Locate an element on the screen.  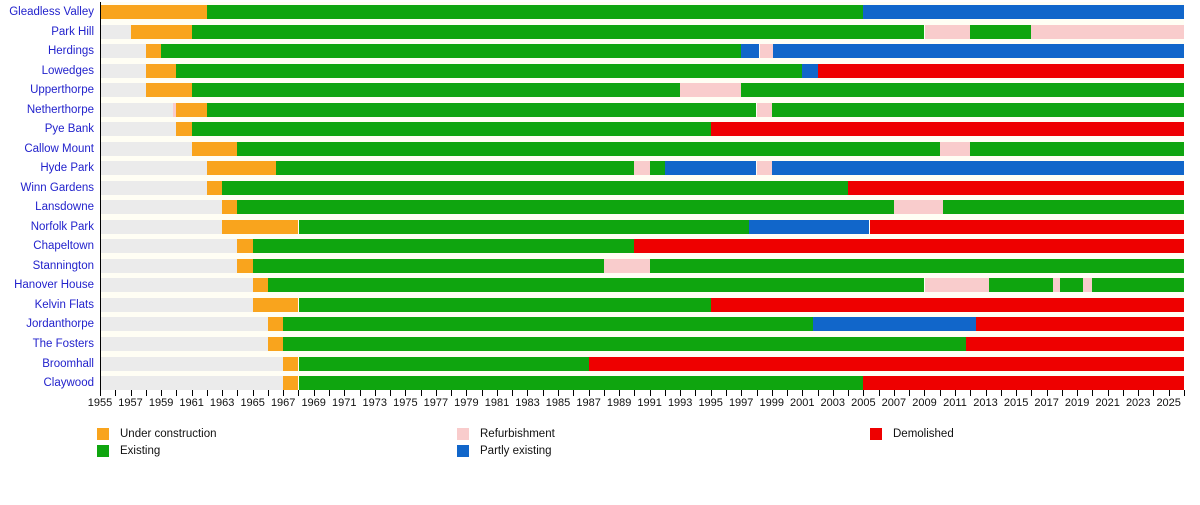
estate-label: Chapeltown is located at coordinates (63, 246).